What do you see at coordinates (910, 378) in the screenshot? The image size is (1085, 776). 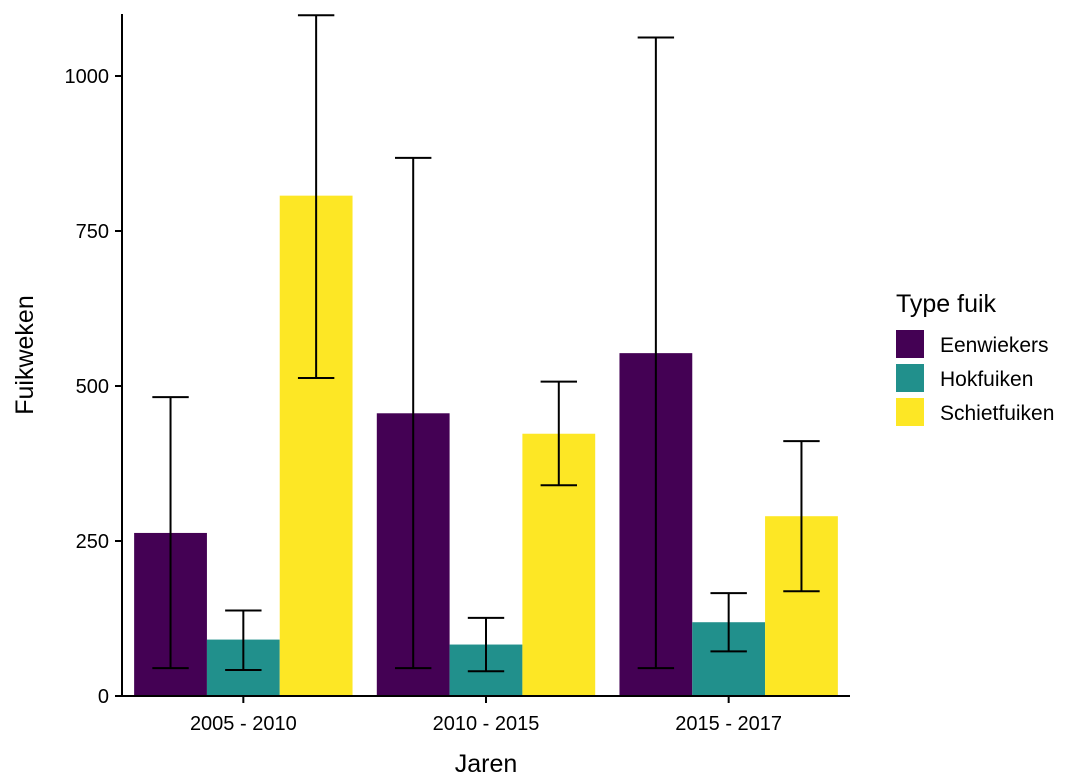 I see `legend-swatch-hokfuiken` at bounding box center [910, 378].